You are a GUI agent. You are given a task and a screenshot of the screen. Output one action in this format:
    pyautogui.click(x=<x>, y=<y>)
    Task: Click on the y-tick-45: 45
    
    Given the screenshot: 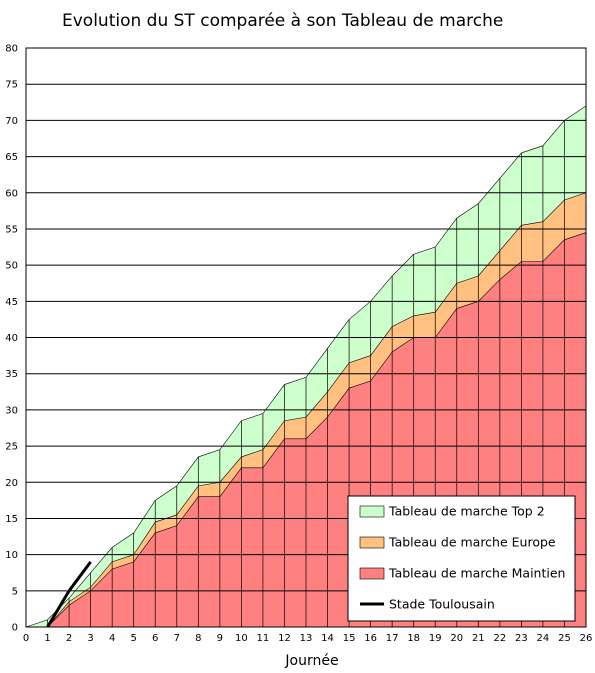 What is the action you would take?
    pyautogui.click(x=11, y=302)
    